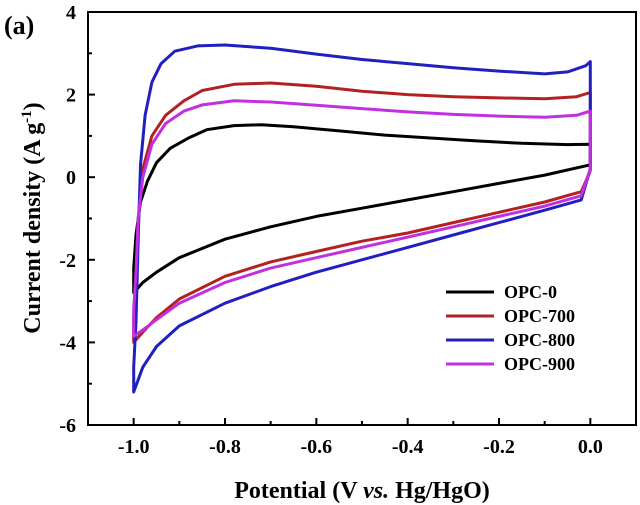  I want to click on y-tick-label: 0, so click(71, 178).